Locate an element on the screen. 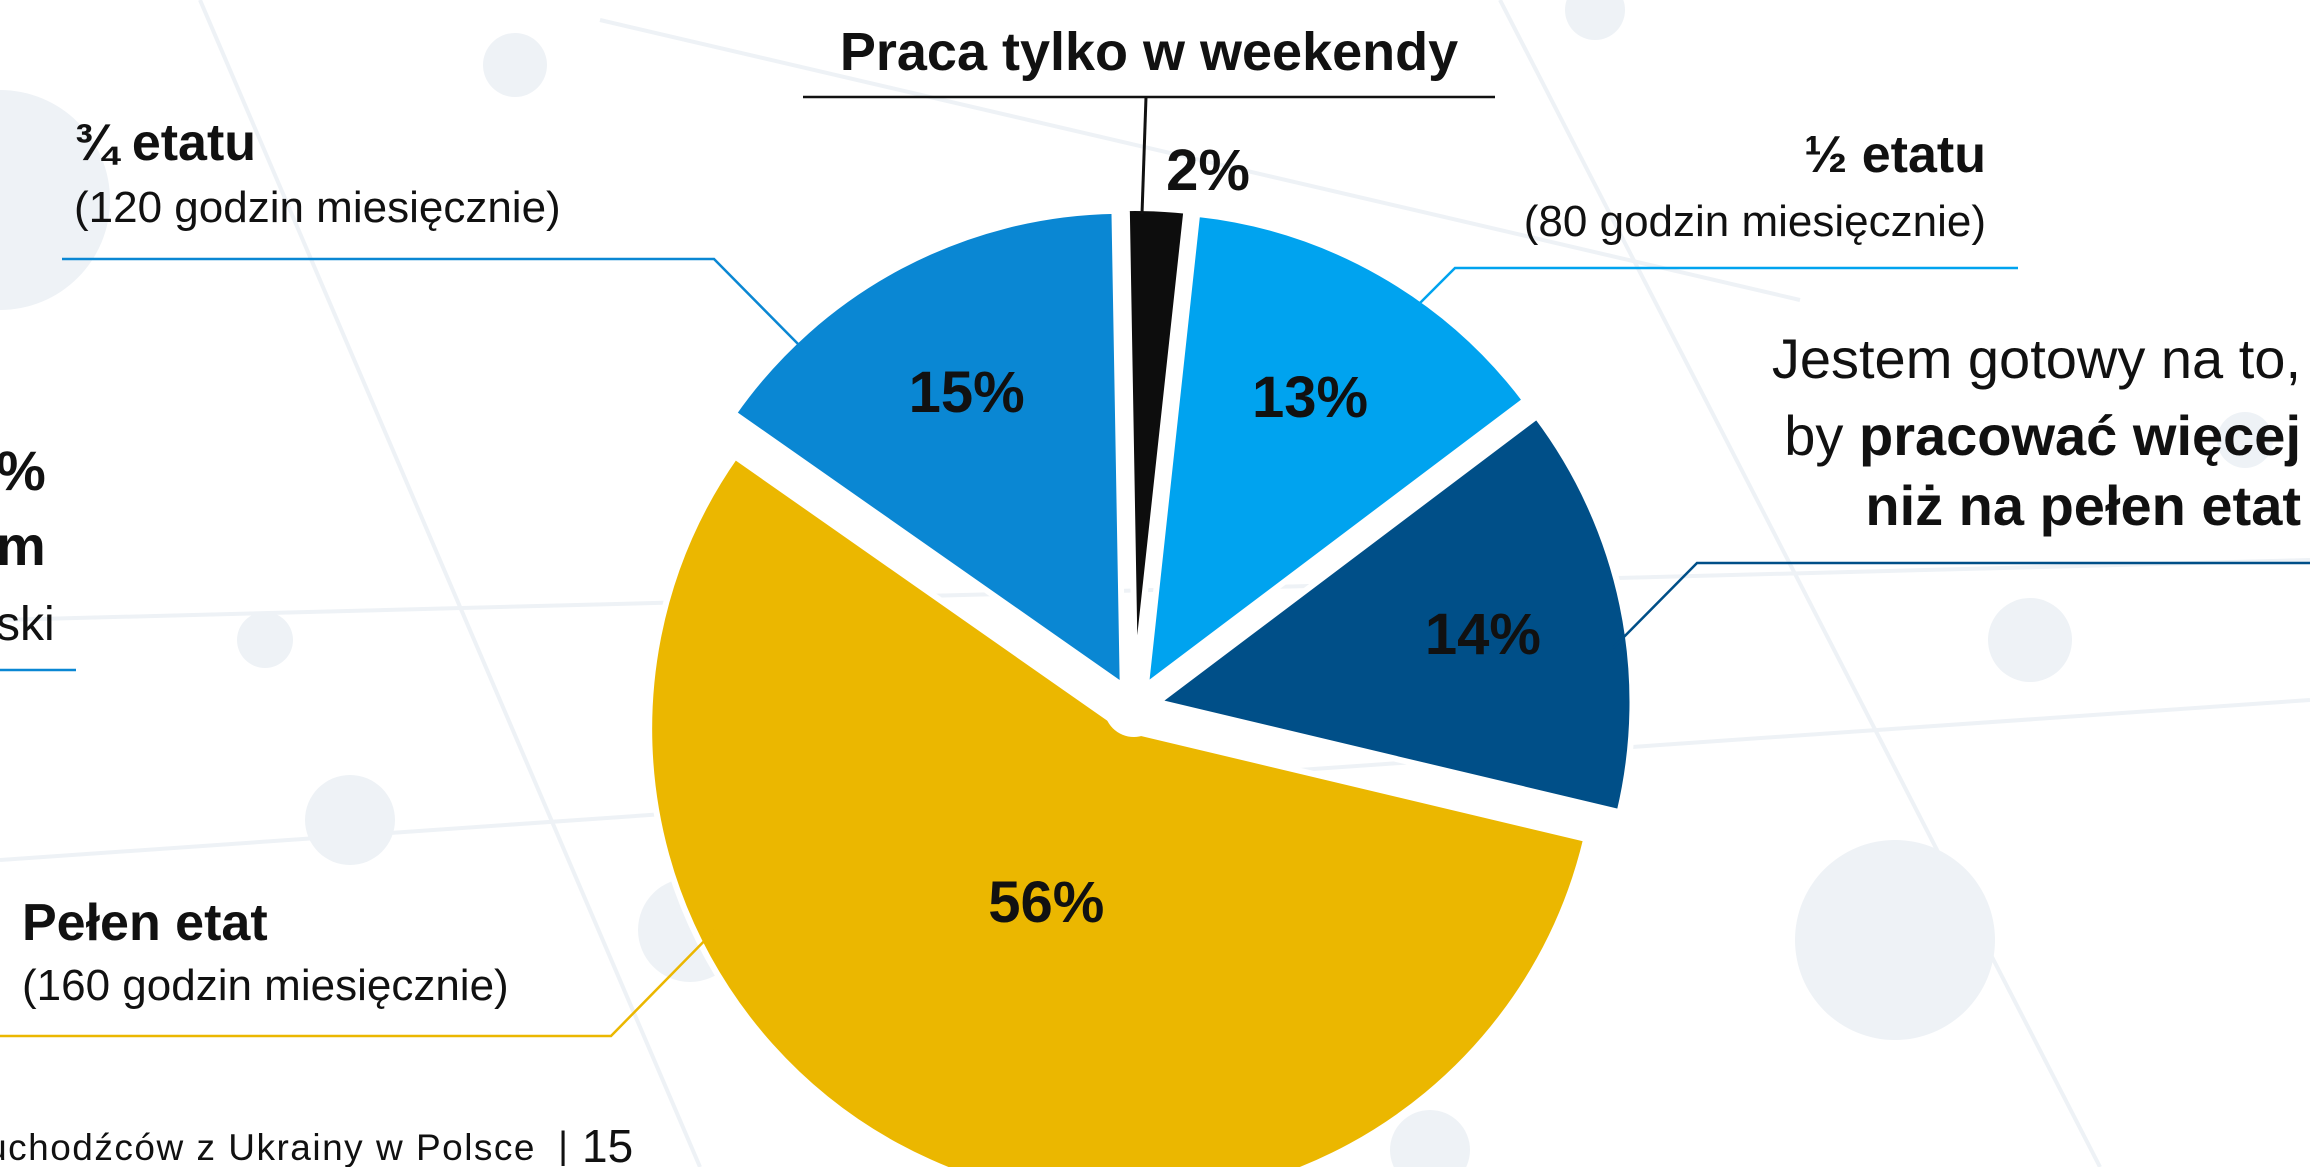 This screenshot has width=2310, height=1167. pie-hub is located at coordinates (1134, 707).